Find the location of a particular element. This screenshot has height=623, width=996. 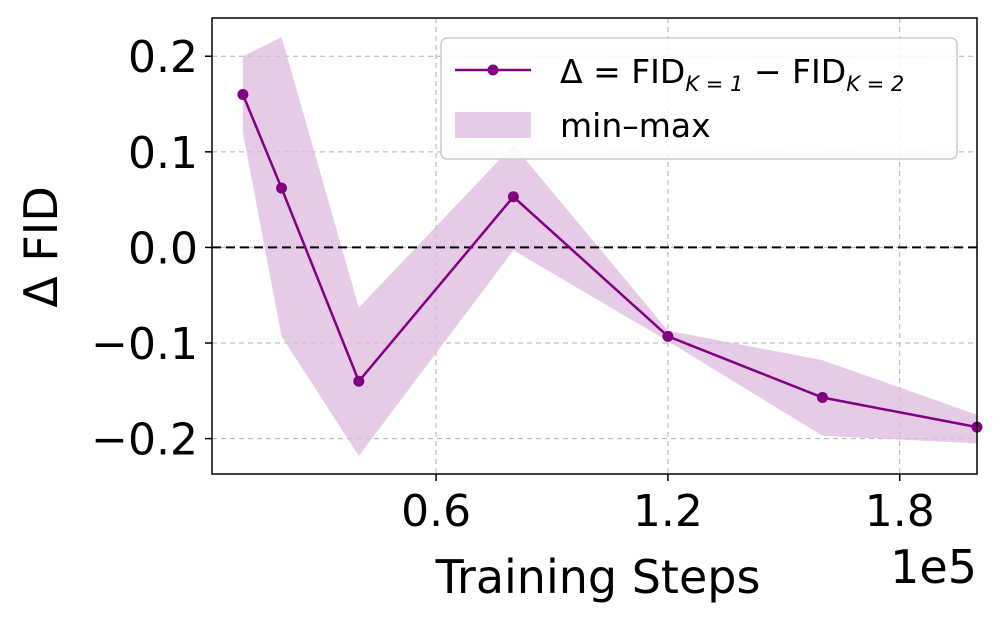

legend-marker-swatch is located at coordinates (493, 70).